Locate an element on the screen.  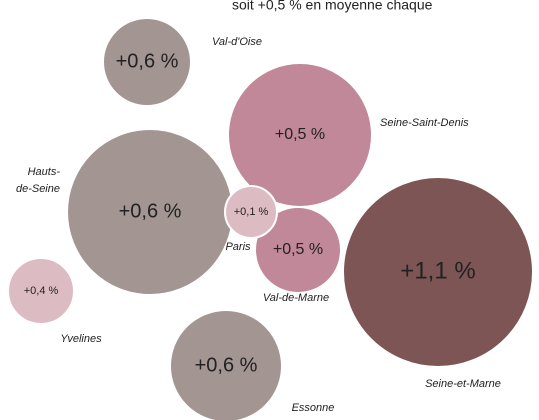
bubble-label: Seine-et-Marne is located at coordinates (463, 384).